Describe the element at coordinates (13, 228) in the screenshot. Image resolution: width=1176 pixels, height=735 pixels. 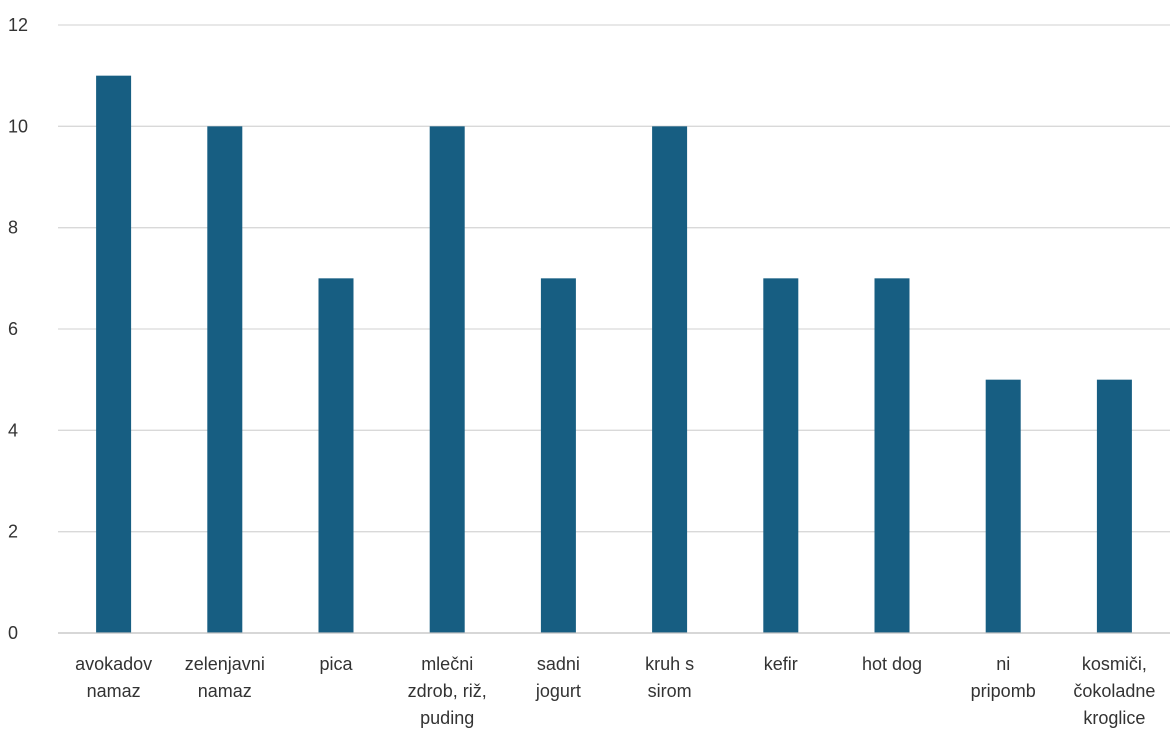
I see `y-tick-label: 8` at that location.